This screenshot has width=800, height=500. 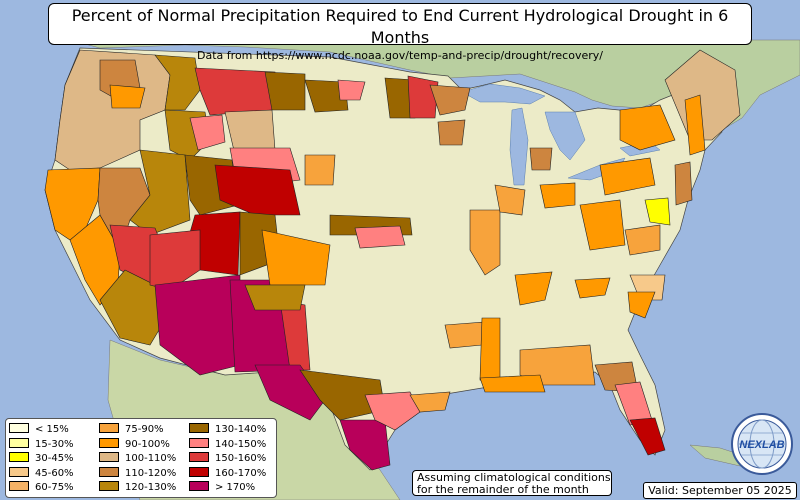 I want to click on new-england-orange-region, so click(x=695, y=125).